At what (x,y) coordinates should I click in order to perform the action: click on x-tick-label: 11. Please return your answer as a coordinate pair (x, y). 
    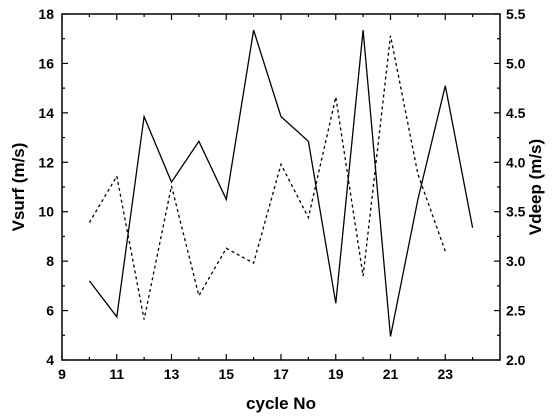
    Looking at the image, I should click on (116, 374).